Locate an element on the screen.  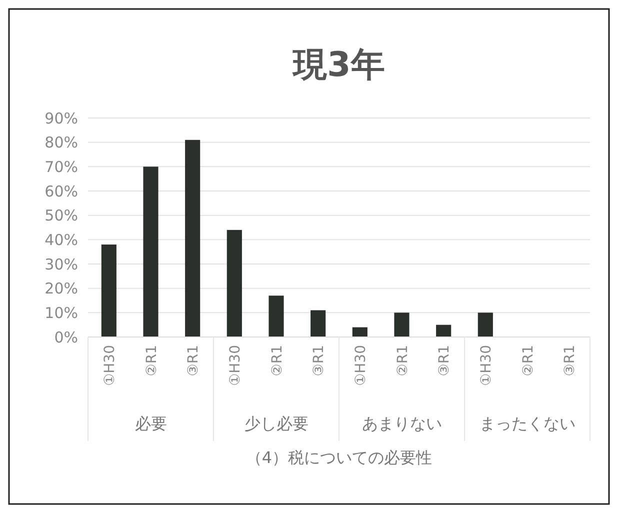
y-tick-label: 0% is located at coordinates (66, 337).